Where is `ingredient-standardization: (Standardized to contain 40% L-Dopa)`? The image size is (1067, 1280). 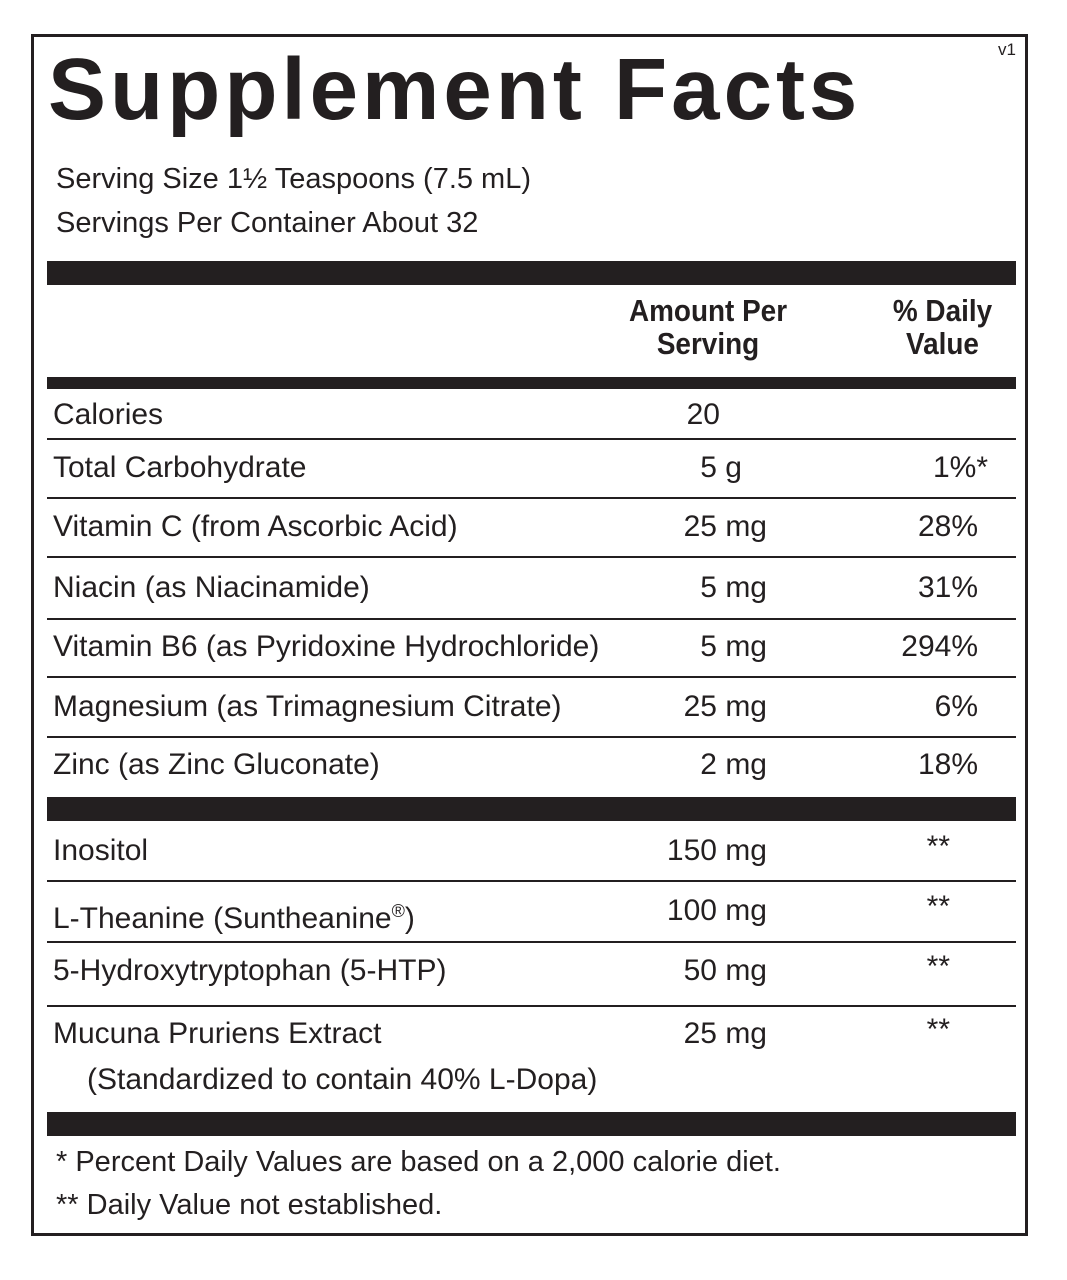 ingredient-standardization: (Standardized to contain 40% L-Dopa) is located at coordinates (342, 1079).